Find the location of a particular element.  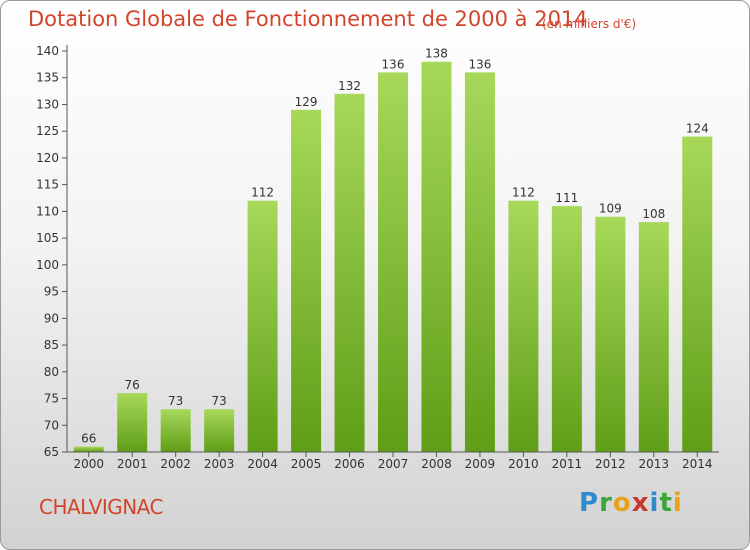

bar-2010 is located at coordinates (523, 326).